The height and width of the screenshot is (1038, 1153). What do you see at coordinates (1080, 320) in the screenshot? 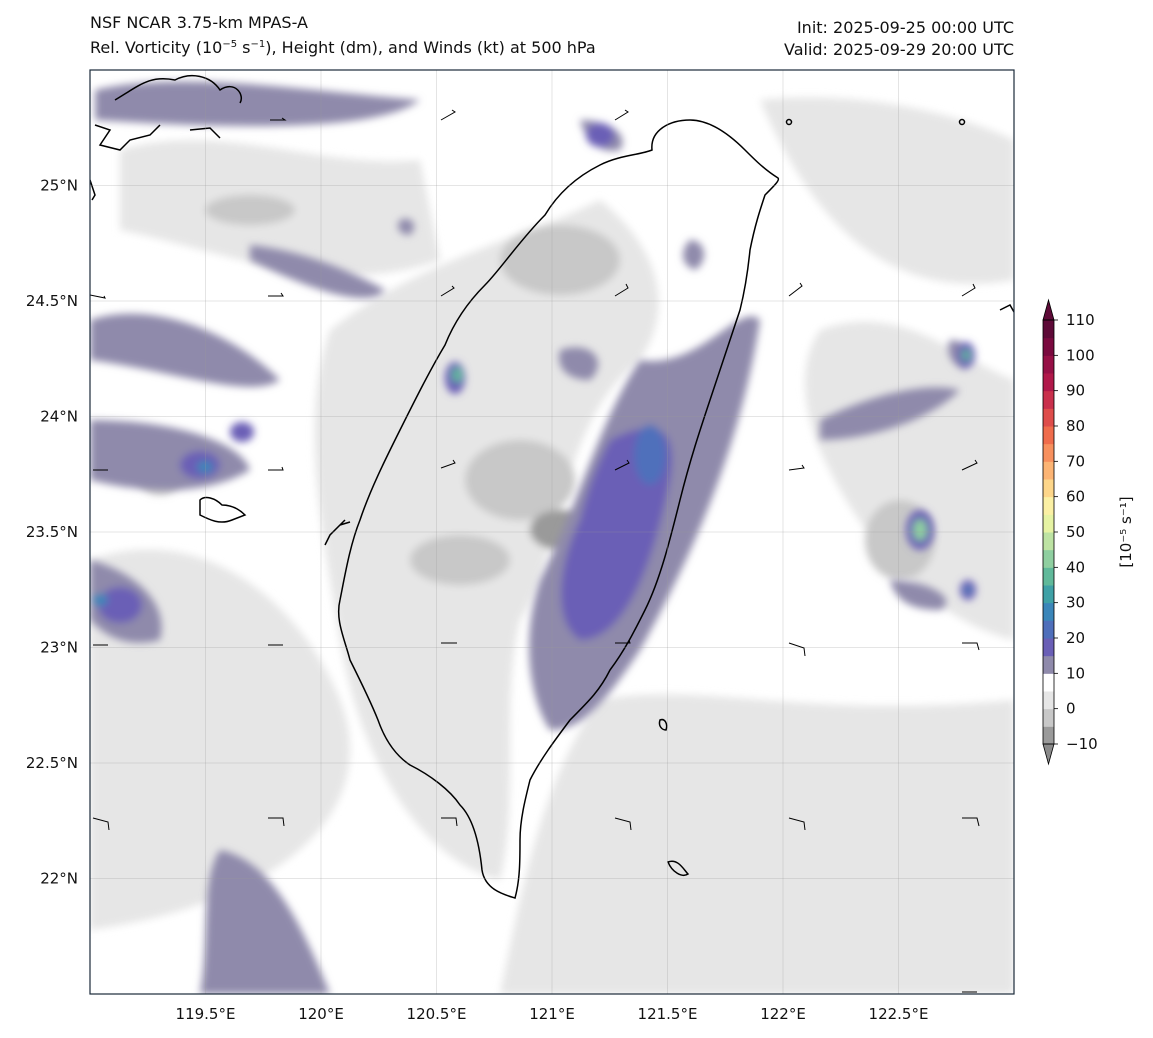
I see `colorbar-tick-label: 110` at bounding box center [1080, 320].